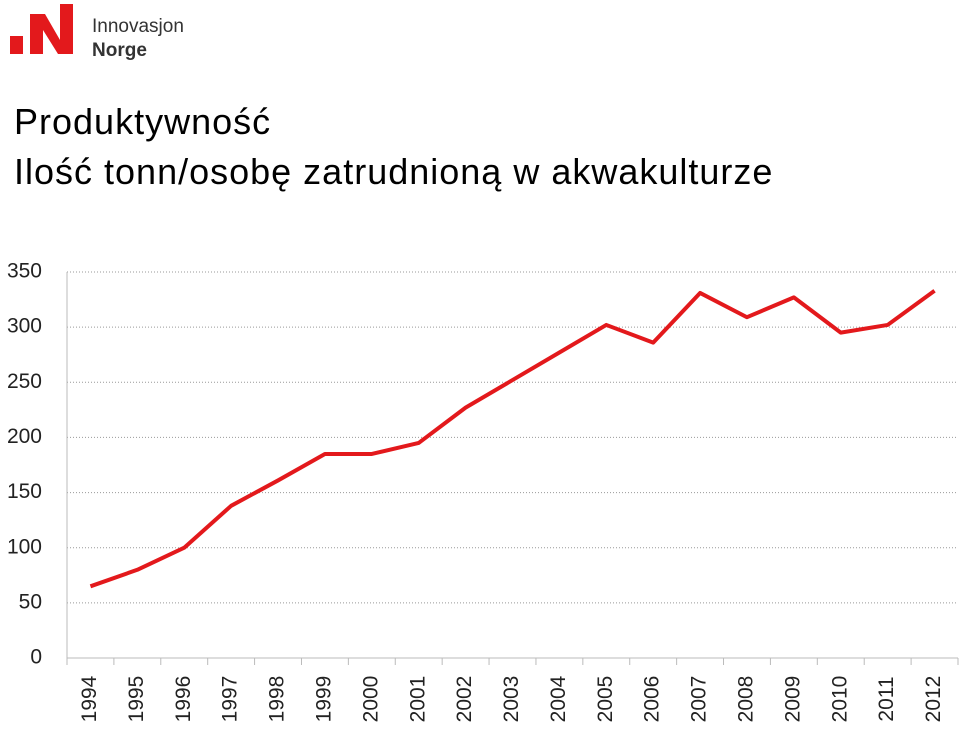 This screenshot has width=960, height=731. I want to click on y-tick-label: 250, so click(24, 381).